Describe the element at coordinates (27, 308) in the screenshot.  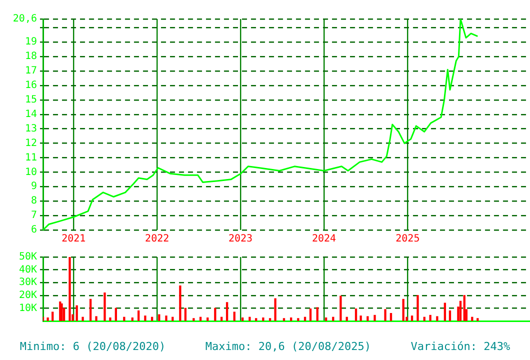
I see `y-tick-label: 10K` at that location.